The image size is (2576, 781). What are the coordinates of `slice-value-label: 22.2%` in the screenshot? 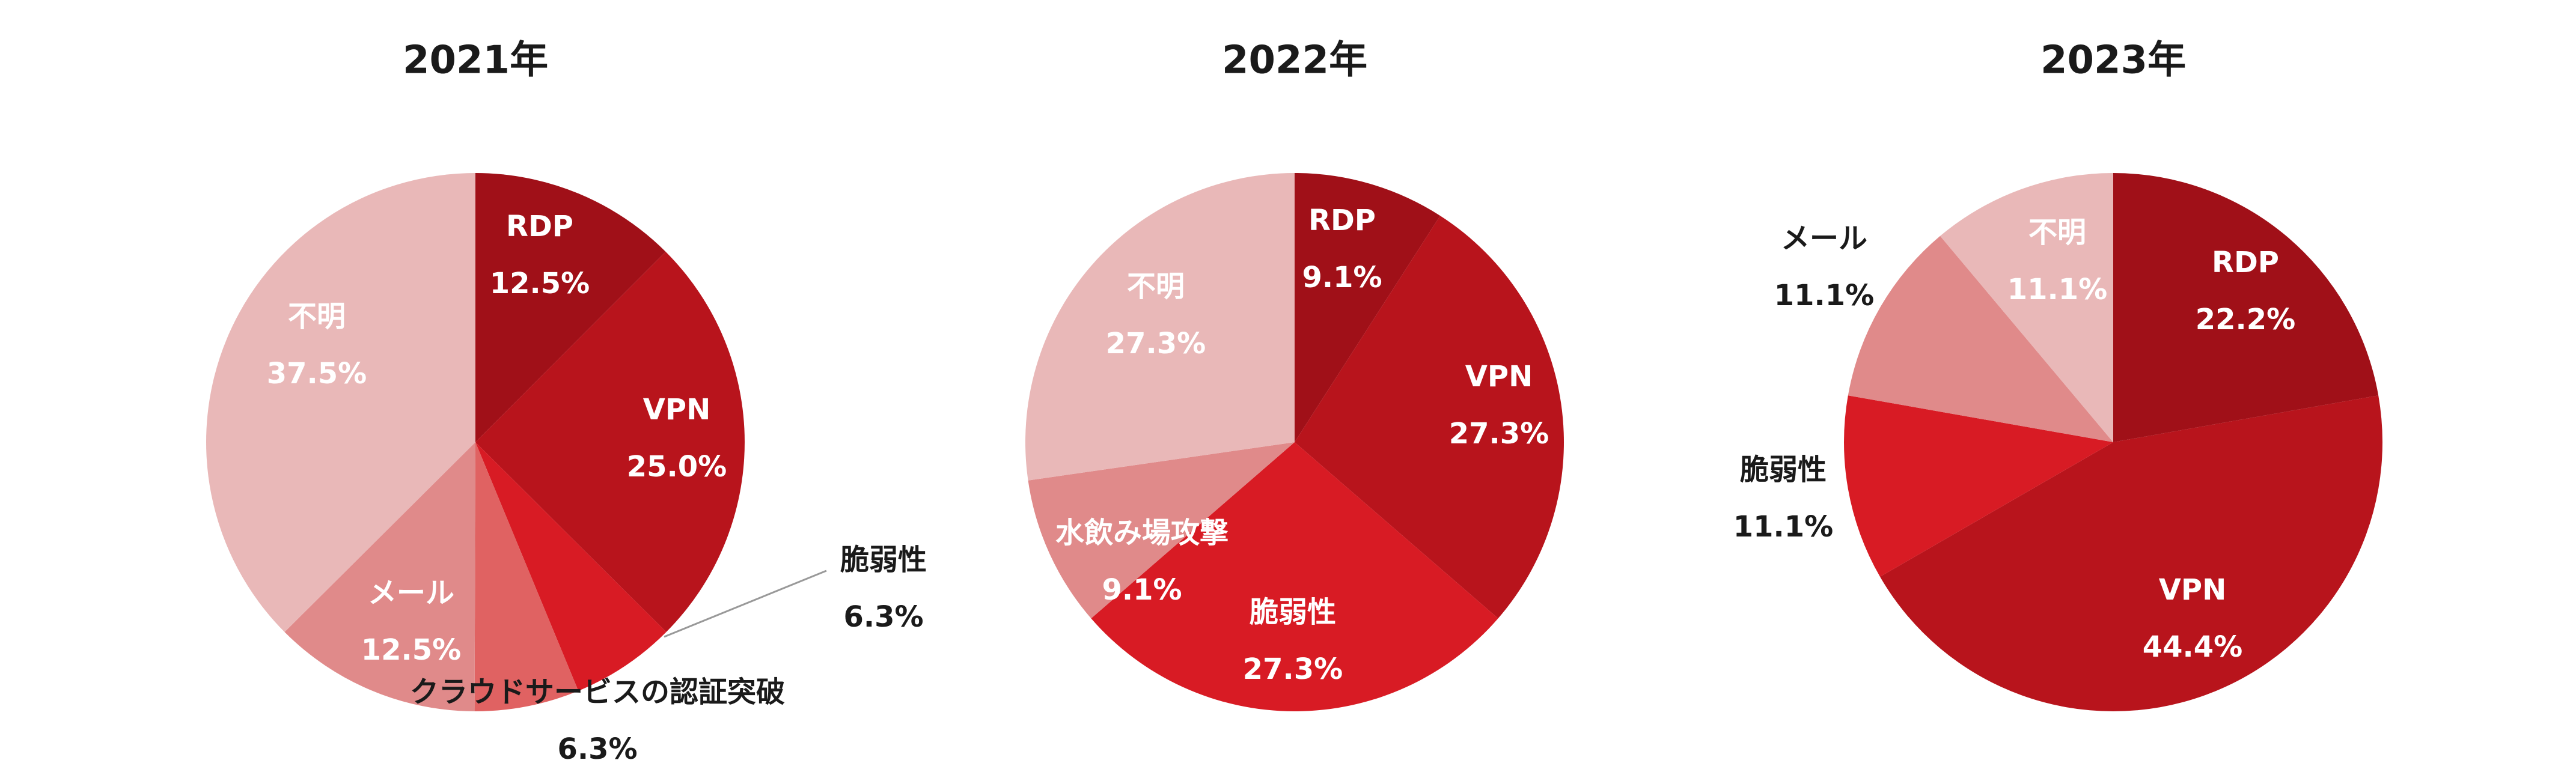 It's located at (2246, 319).